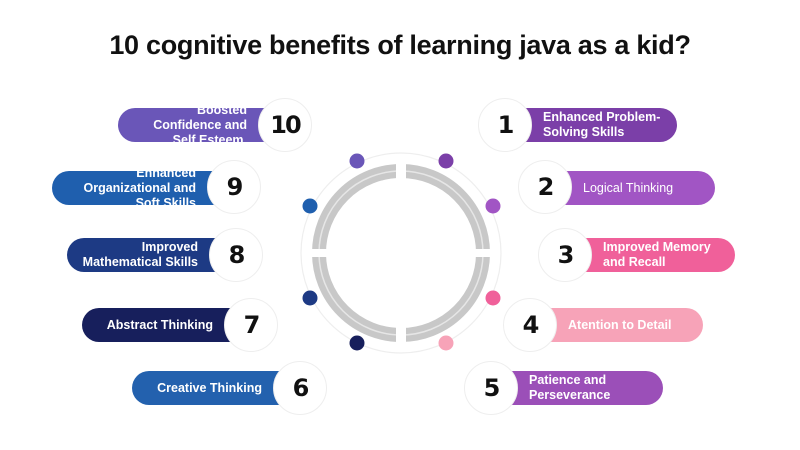  Describe the element at coordinates (620, 324) in the screenshot. I see `benefit-label: Atention to Detail` at that location.